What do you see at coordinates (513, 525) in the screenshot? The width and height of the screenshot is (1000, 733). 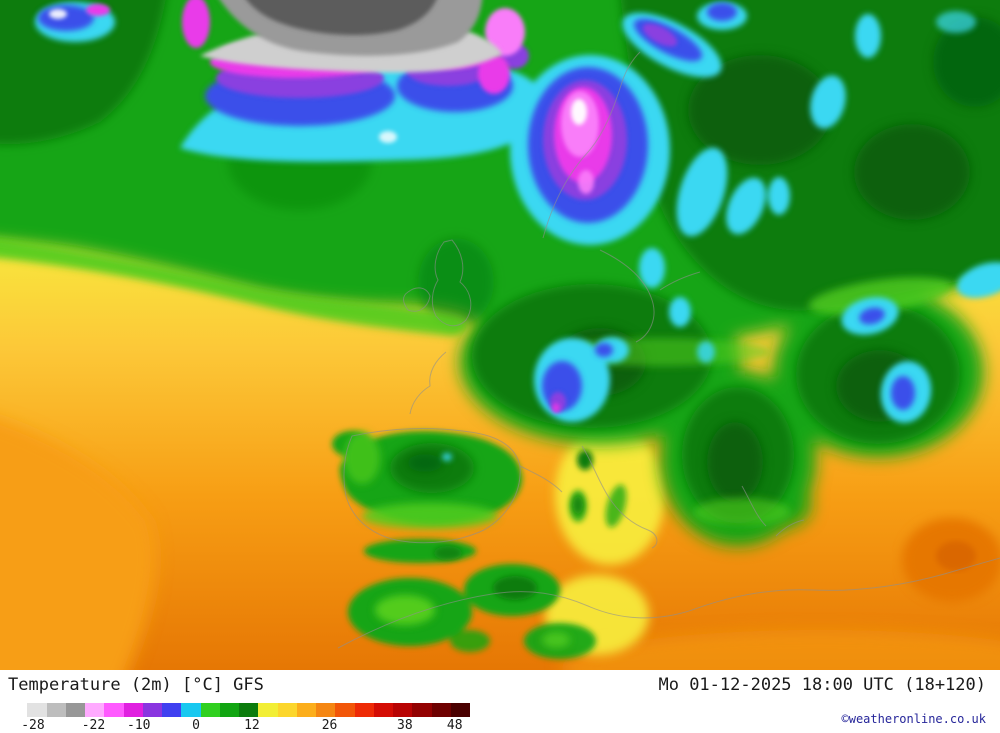 I see `dark-green-detail-layer` at bounding box center [513, 525].